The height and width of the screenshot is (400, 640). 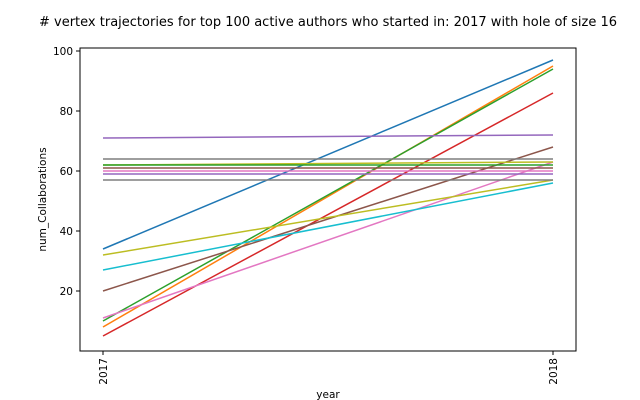 I want to click on y-tick-label: 20, so click(x=66, y=292).